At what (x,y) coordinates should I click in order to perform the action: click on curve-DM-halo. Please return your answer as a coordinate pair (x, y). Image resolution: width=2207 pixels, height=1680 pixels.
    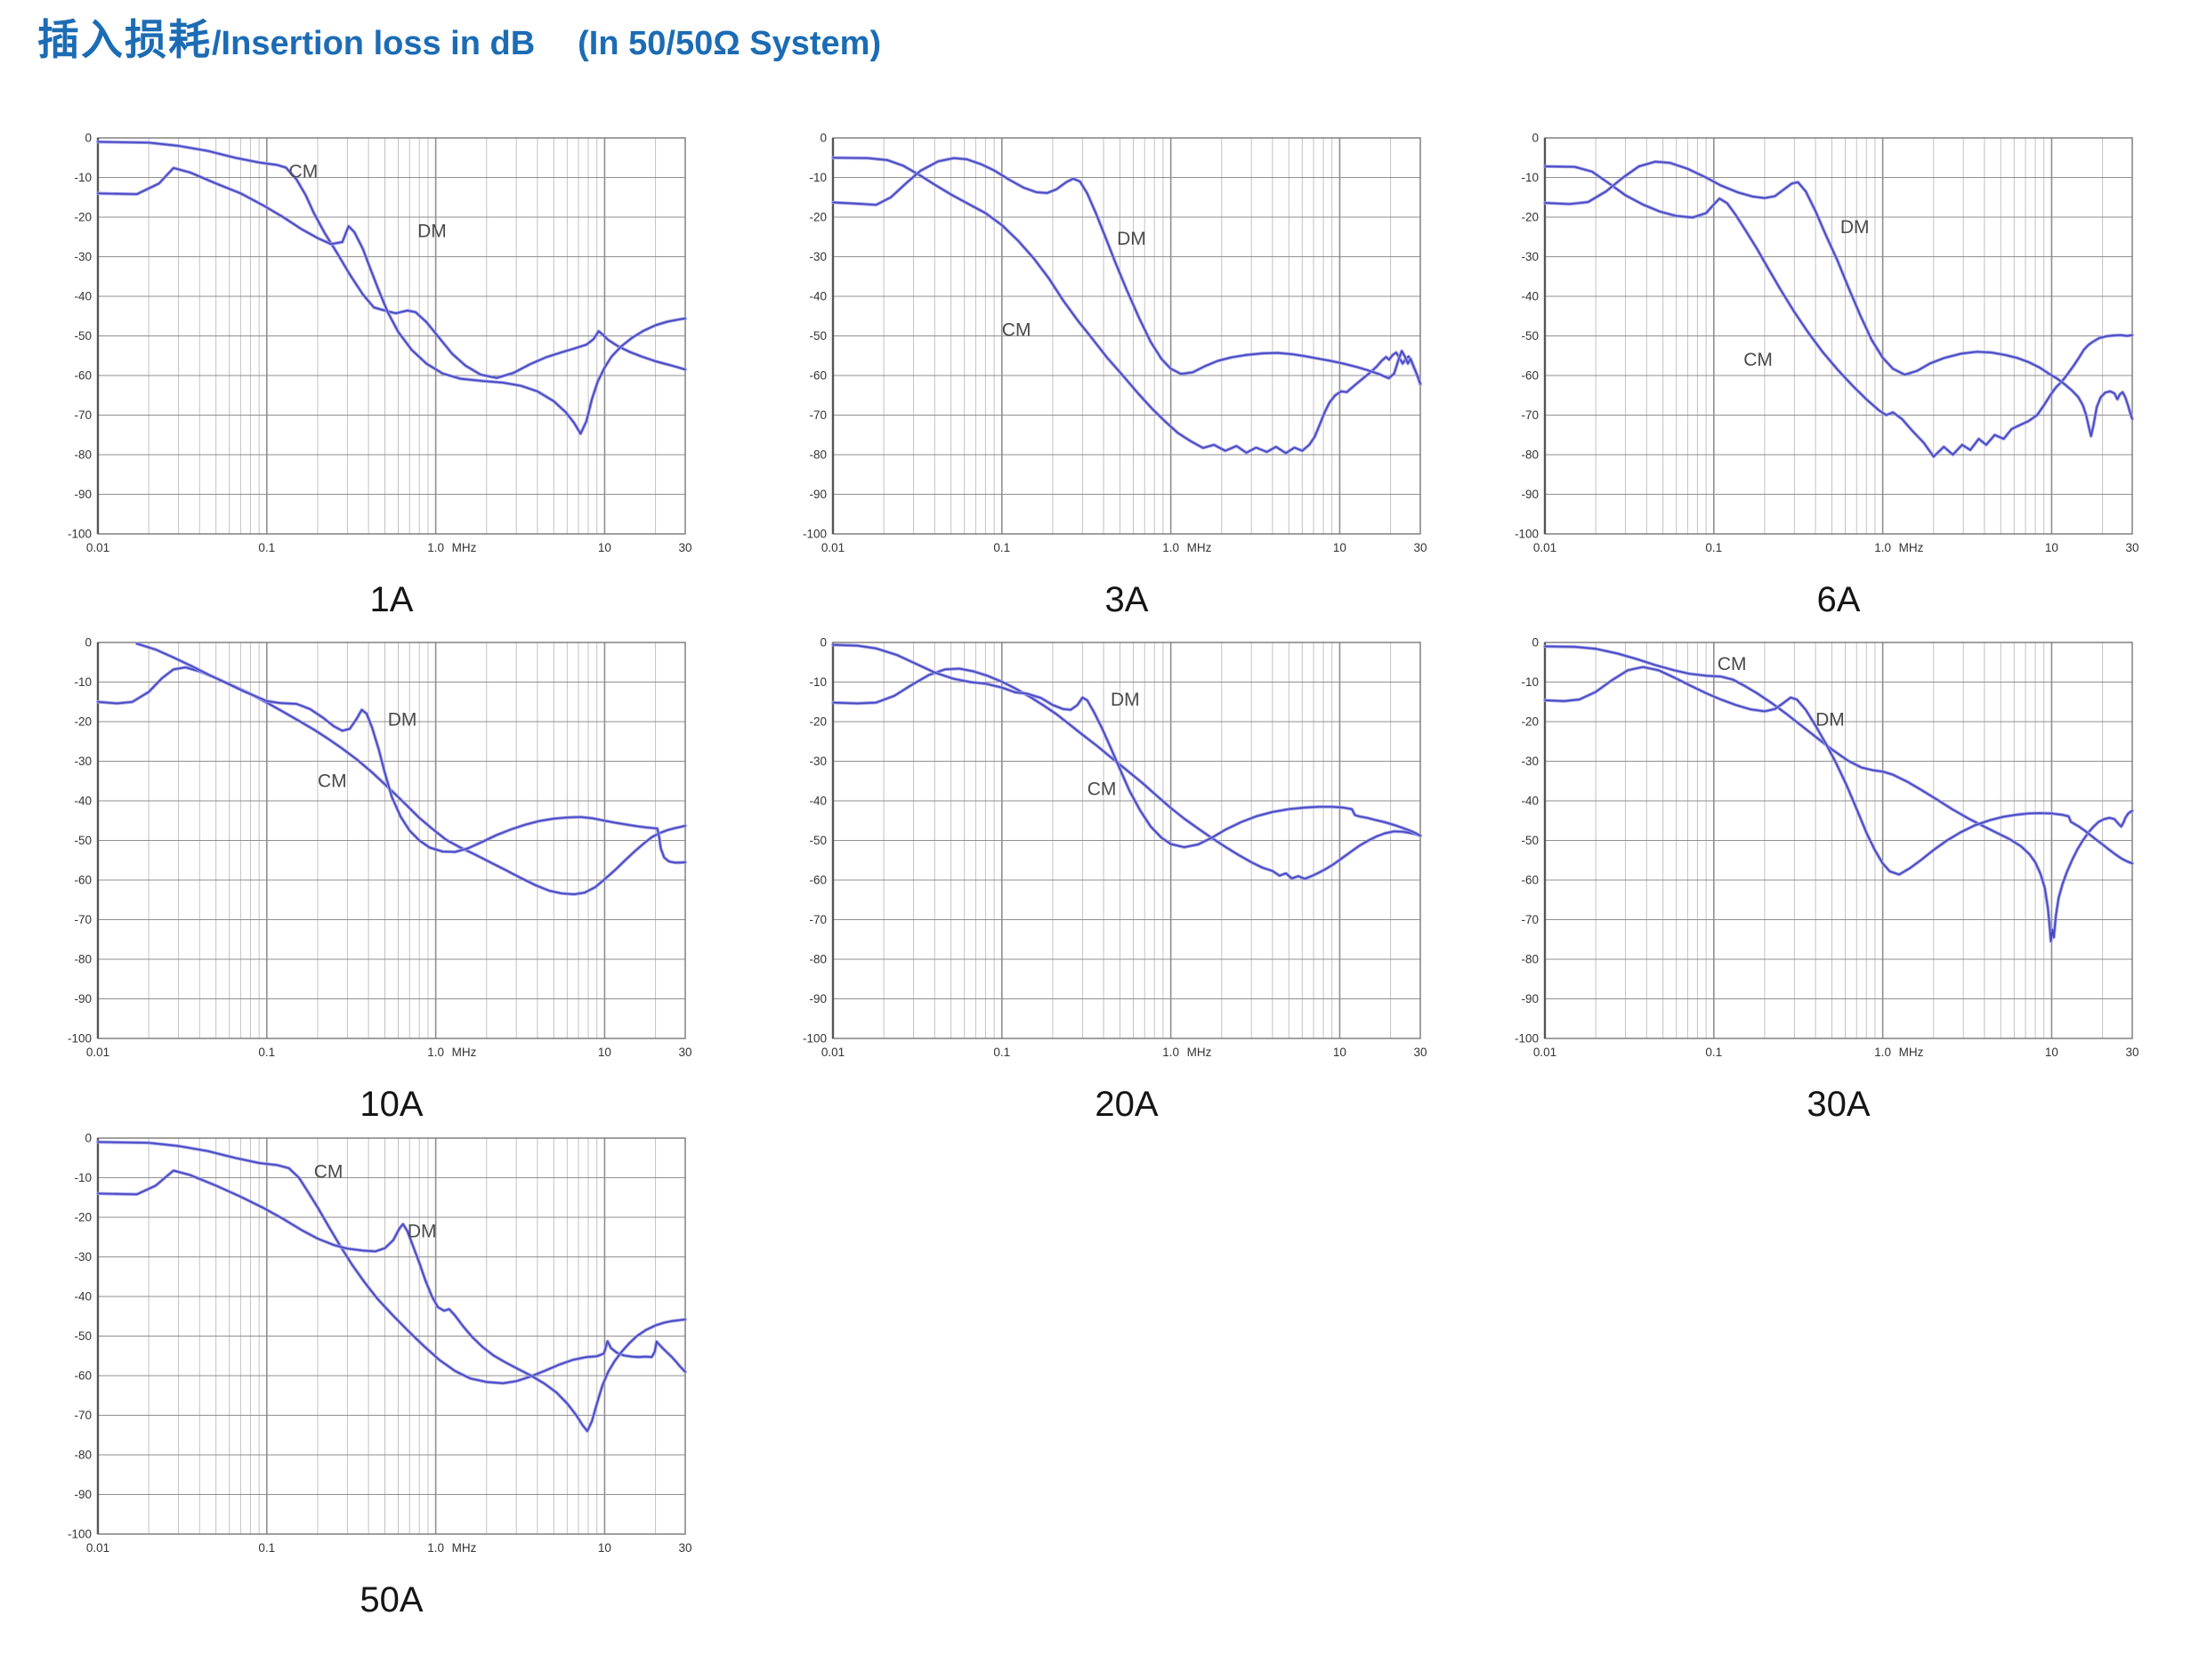
    Looking at the image, I should click on (410, 753).